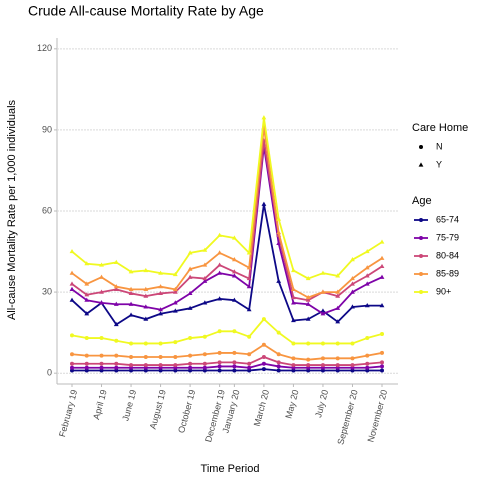 The image size is (480, 480). I want to click on x-axis-title: Time Period, so click(230, 469).